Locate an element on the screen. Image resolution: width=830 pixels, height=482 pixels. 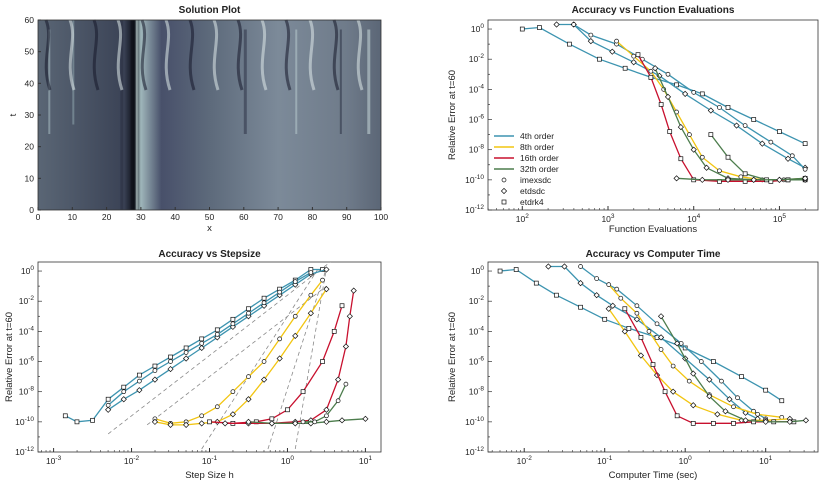
x-tick-label: 60 is located at coordinates (244, 217).